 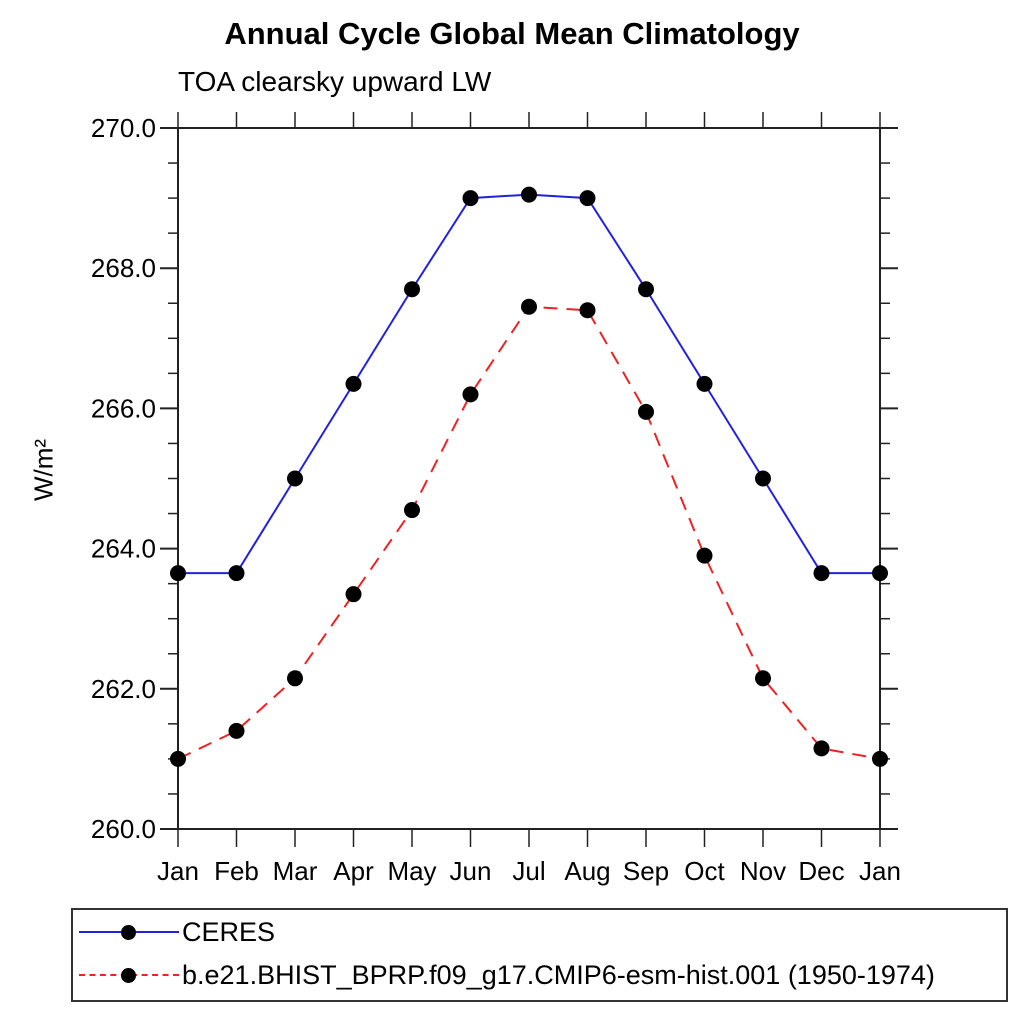 What do you see at coordinates (123, 549) in the screenshot?
I see `svg-text: 264.0` at bounding box center [123, 549].